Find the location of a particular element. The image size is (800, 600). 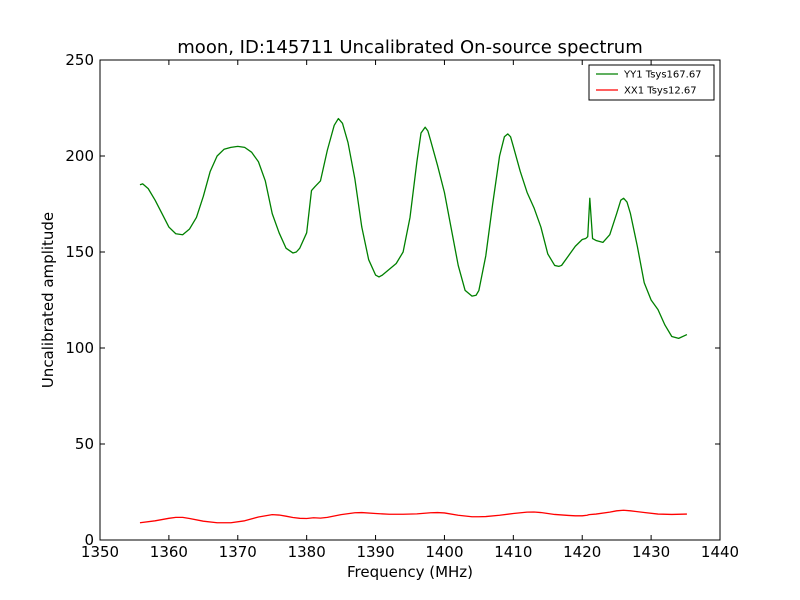

x-tick-label: 1440 is located at coordinates (720, 552).